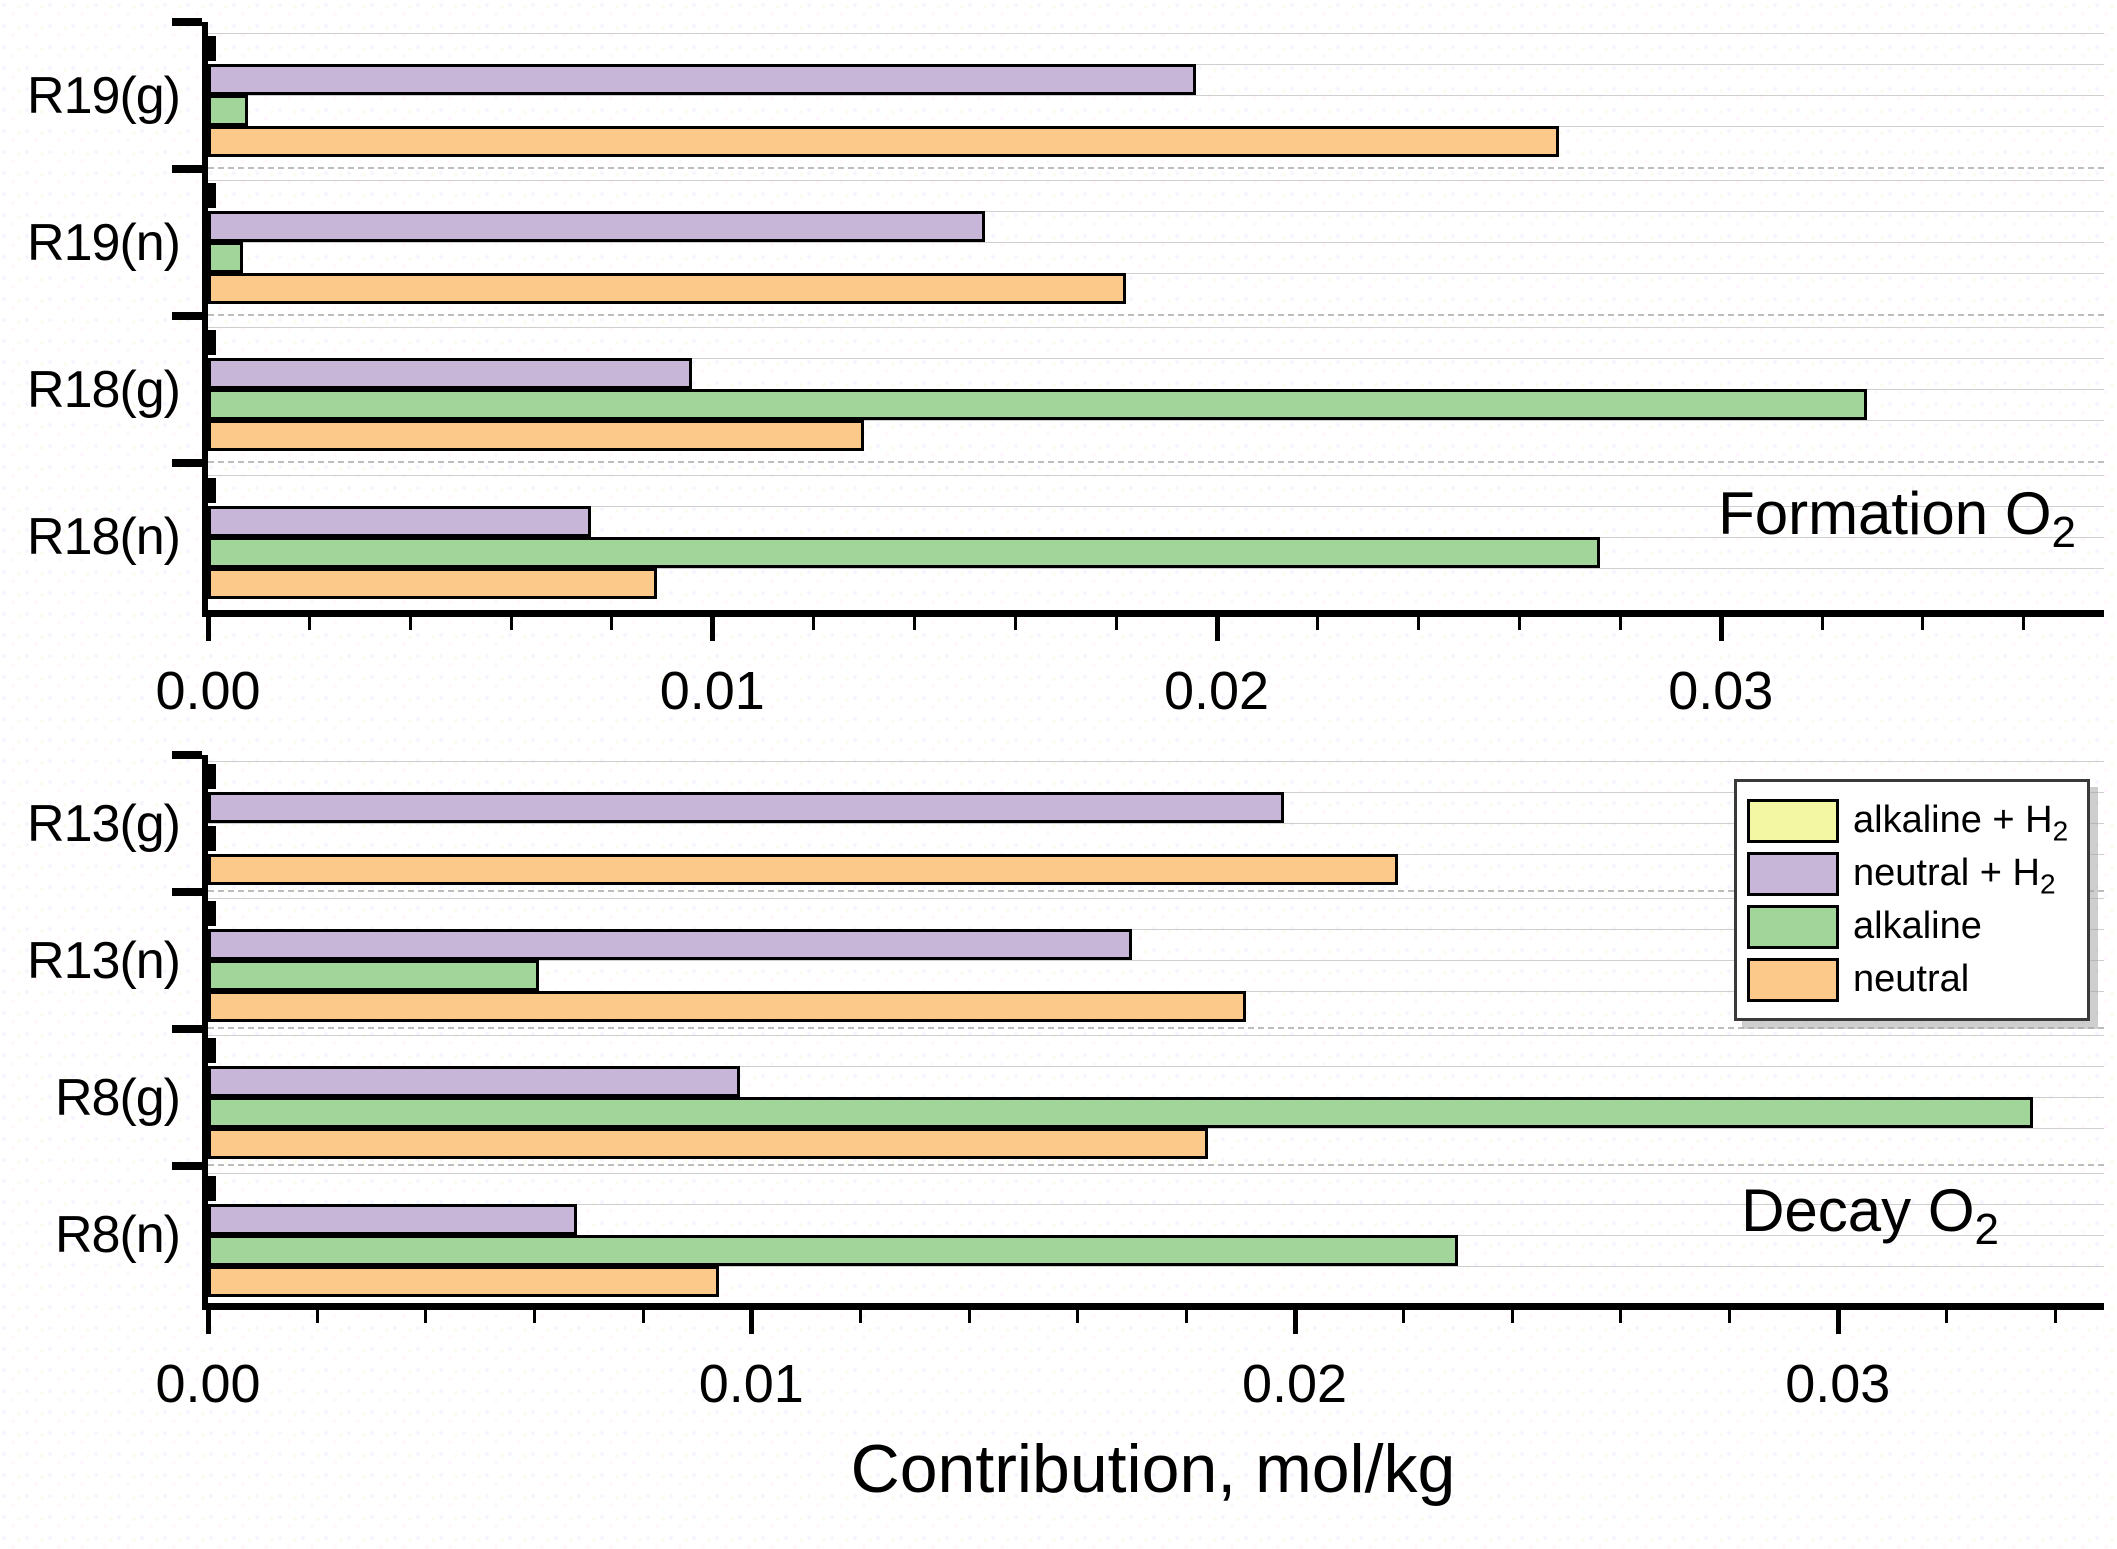  I want to click on bar-alkaline_h2-R18(g), so click(212, 342).